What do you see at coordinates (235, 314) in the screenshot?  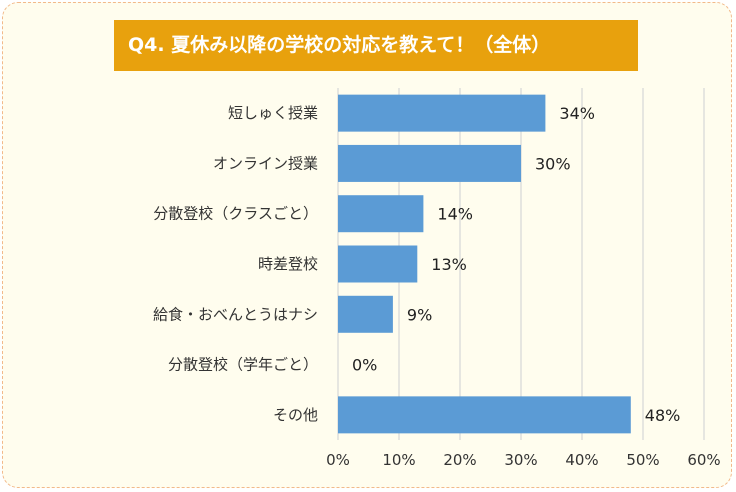 I see `category-label: 給食・おべんとうはナシ` at bounding box center [235, 314].